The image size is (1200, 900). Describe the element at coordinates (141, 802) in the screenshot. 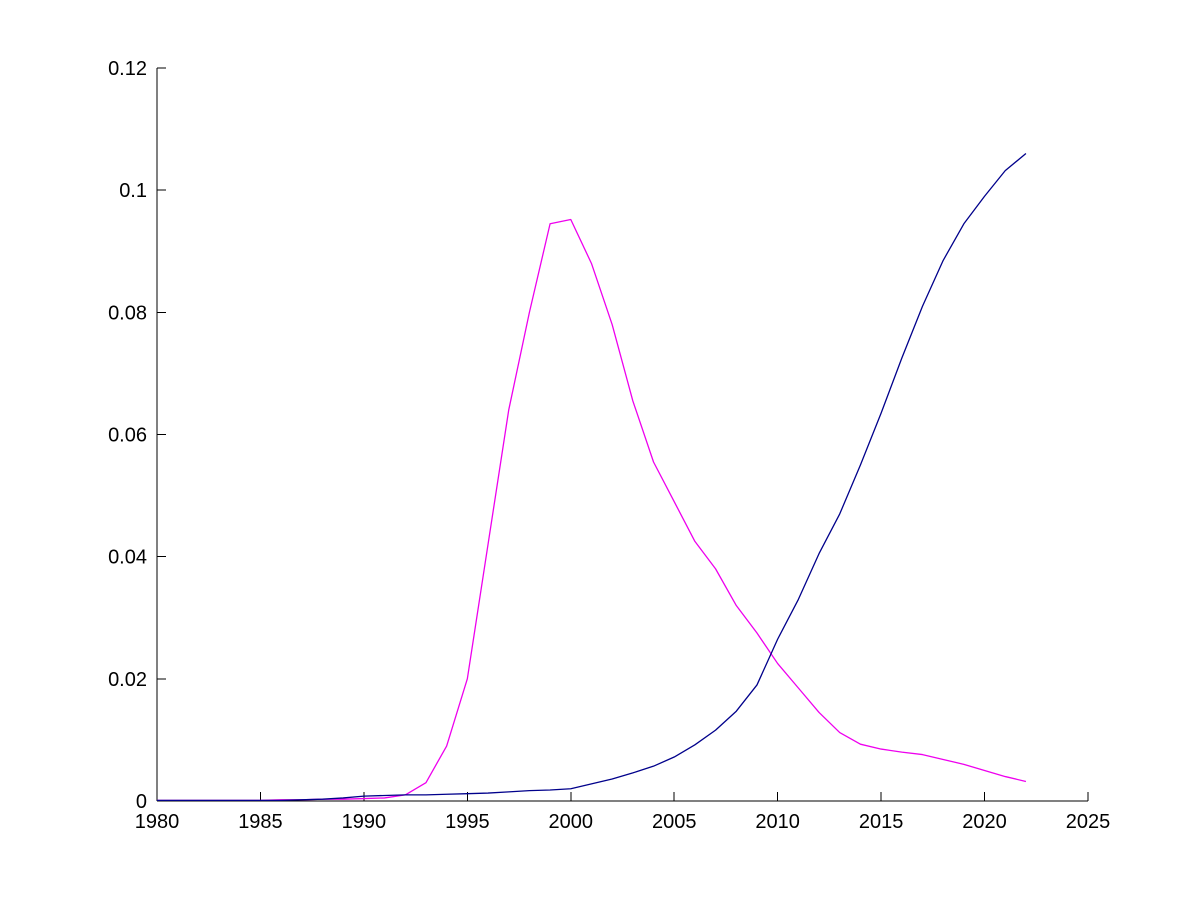

I see `y-tick-label: 0` at that location.